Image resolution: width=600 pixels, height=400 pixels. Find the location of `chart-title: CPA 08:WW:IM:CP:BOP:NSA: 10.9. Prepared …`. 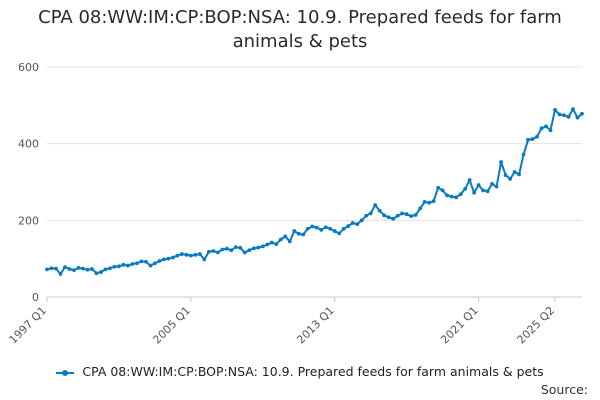

chart-title: CPA 08:WW:IM:CP:BOP:NSA: 10.9. Prepared … is located at coordinates (300, 29).